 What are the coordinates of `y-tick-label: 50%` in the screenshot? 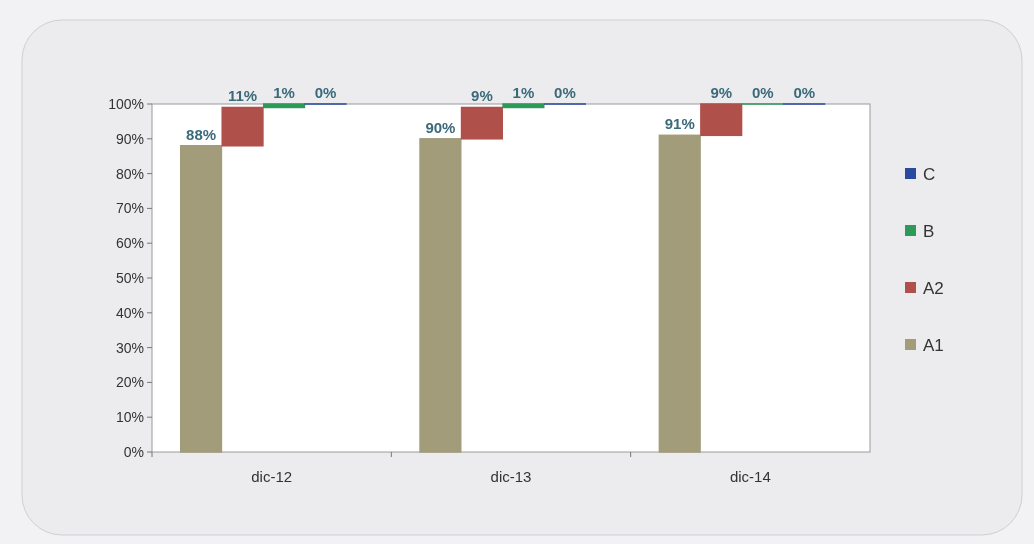 It's located at (129, 277).